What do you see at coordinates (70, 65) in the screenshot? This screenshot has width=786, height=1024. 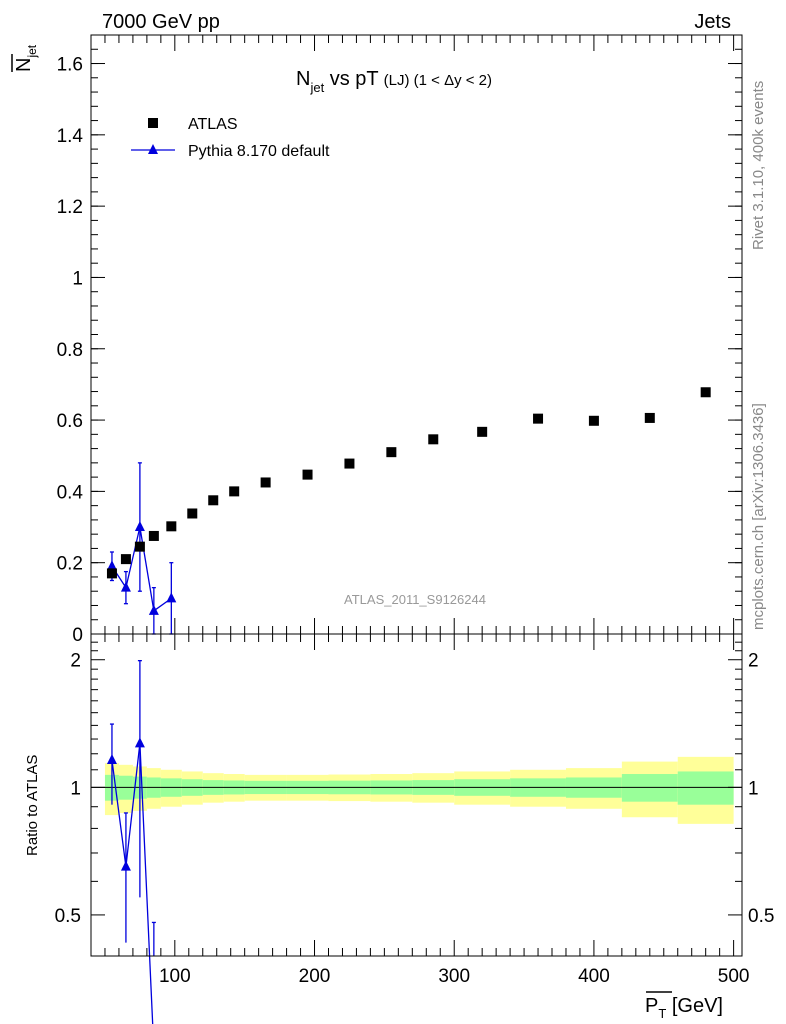 I see `ytick-label: 1.6` at bounding box center [70, 65].